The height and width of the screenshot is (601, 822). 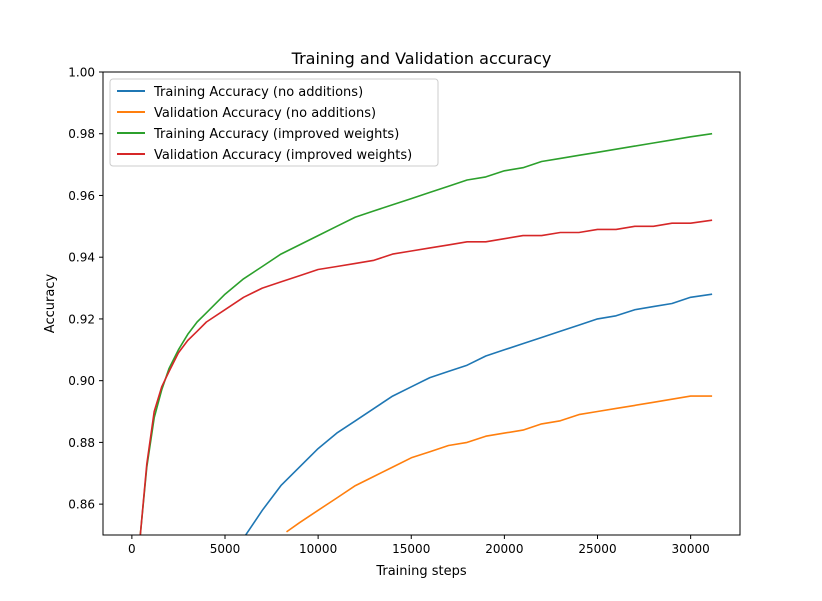 What do you see at coordinates (81, 134) in the screenshot?
I see `y-tick-label: 0.98` at bounding box center [81, 134].